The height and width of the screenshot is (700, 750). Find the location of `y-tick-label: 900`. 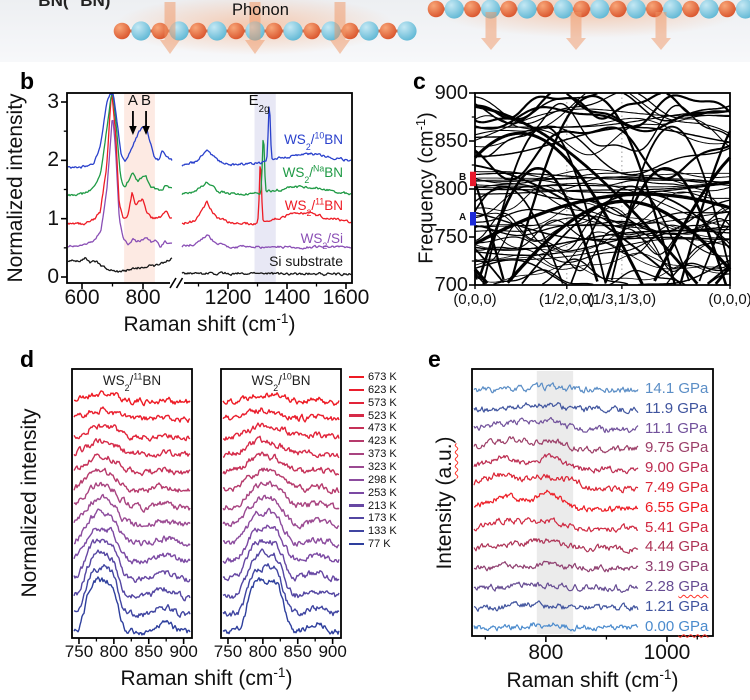

y-tick-label: 900 is located at coordinates (451, 93).